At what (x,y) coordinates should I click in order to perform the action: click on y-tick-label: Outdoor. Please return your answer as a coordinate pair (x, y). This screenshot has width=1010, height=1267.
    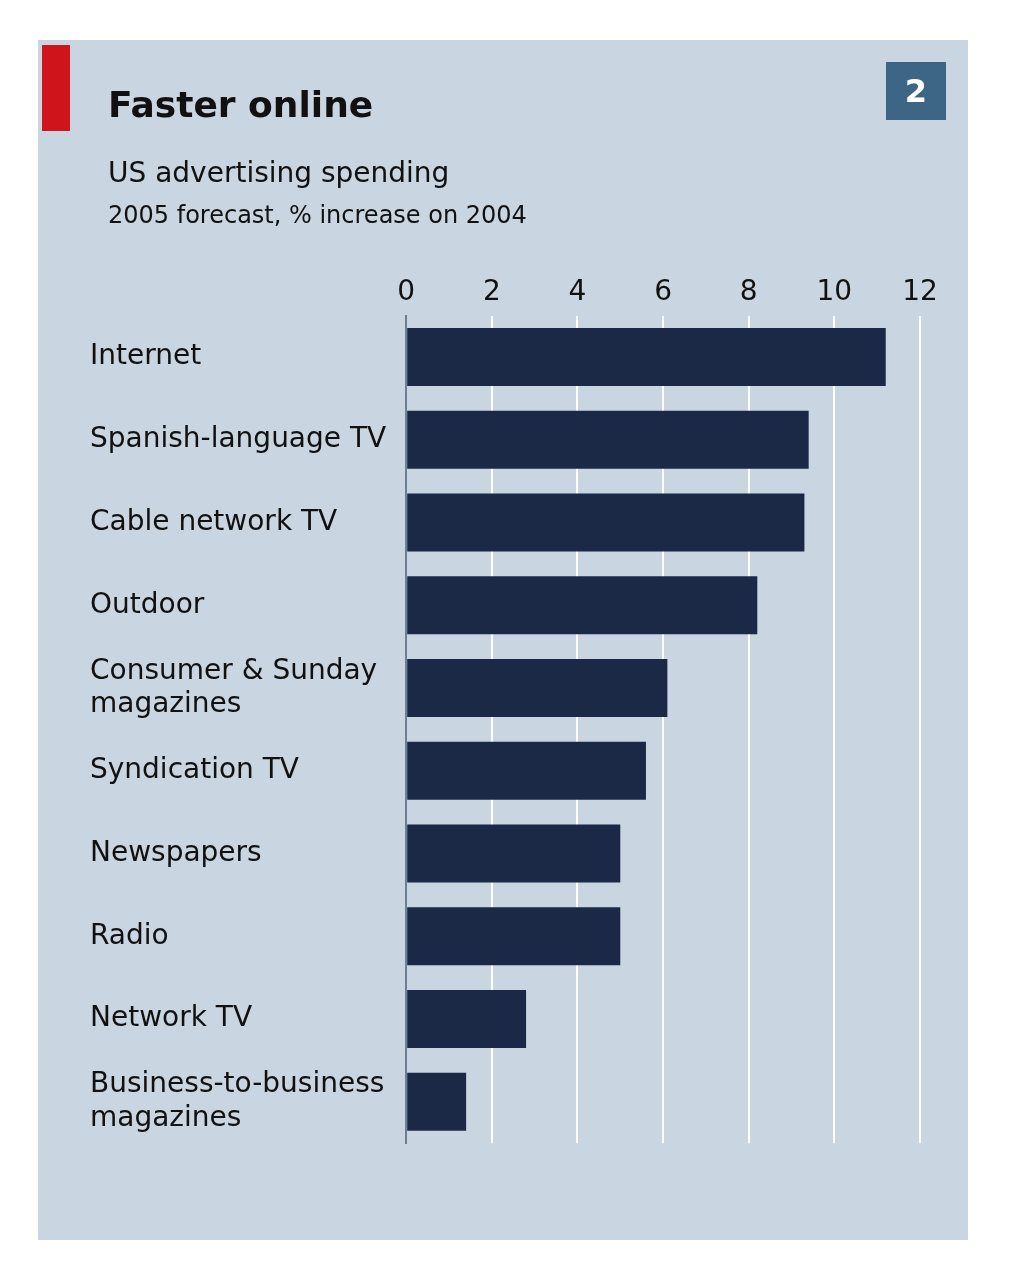
    Looking at the image, I should click on (147, 603).